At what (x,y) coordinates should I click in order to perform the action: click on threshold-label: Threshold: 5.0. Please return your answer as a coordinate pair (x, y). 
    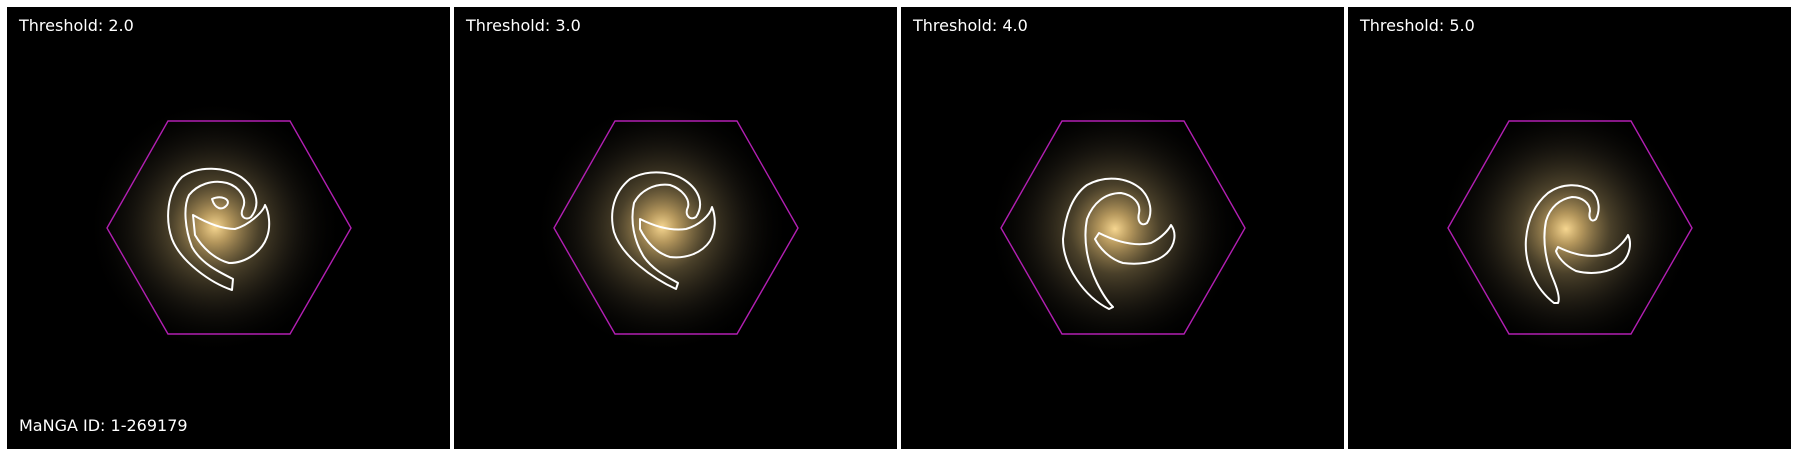
    Looking at the image, I should click on (1417, 25).